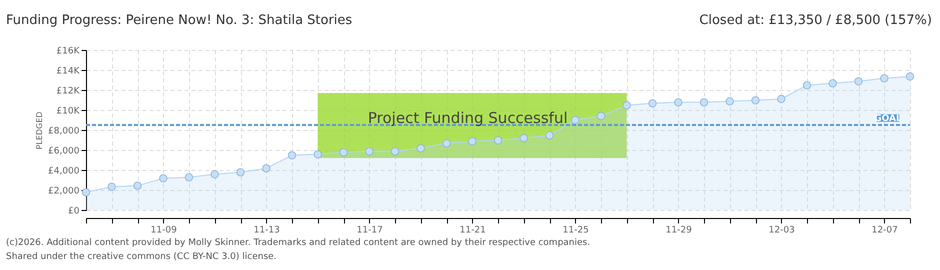  I want to click on text: (c)2026. Additional content provided by Molly Skinner. Trademarks and related content are owned by their respective companies., so click(298, 243).